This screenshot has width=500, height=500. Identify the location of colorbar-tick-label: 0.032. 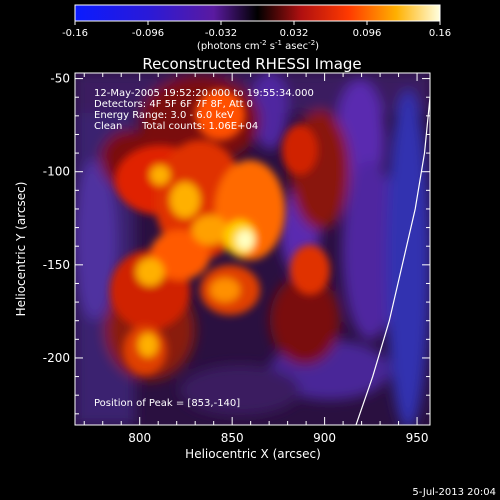
(294, 33).